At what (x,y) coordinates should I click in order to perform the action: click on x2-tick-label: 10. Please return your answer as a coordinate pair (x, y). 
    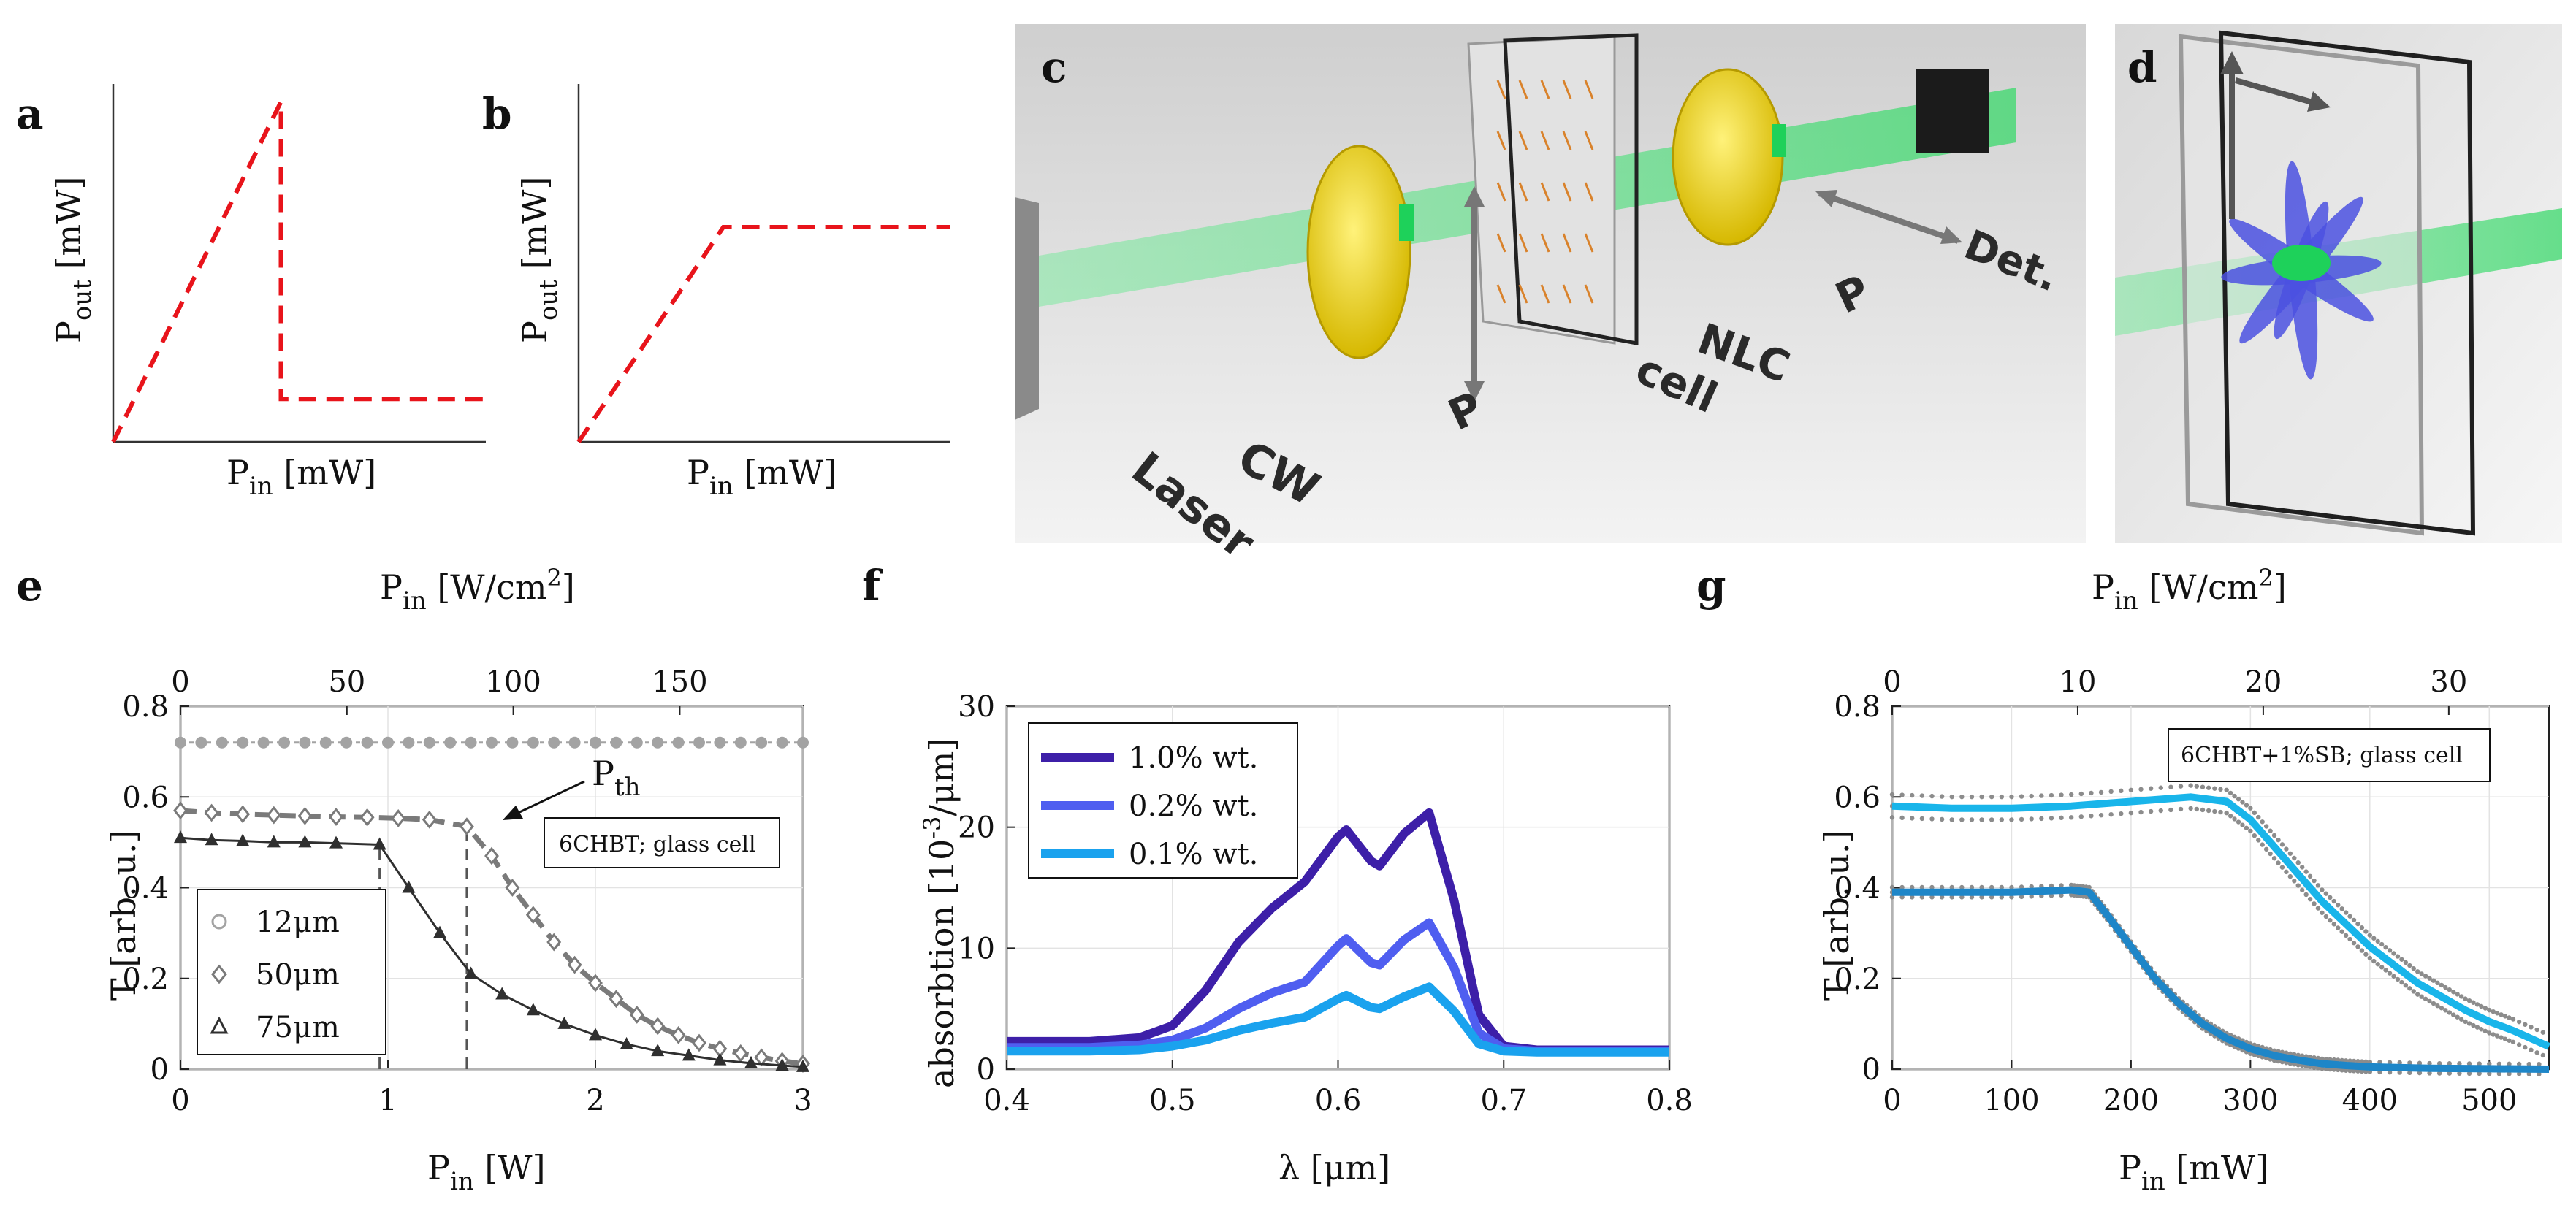
    Looking at the image, I should click on (2078, 682).